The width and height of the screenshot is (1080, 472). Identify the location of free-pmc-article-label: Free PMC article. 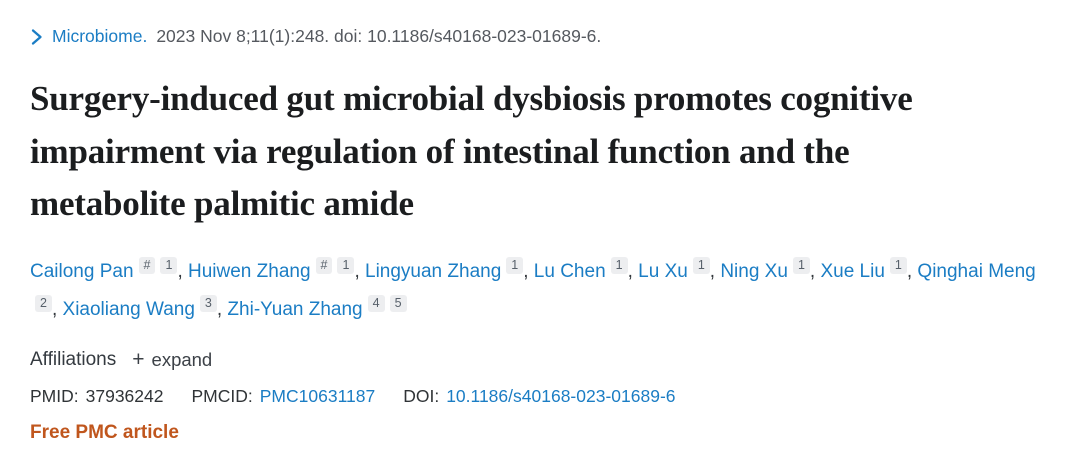
(104, 432).